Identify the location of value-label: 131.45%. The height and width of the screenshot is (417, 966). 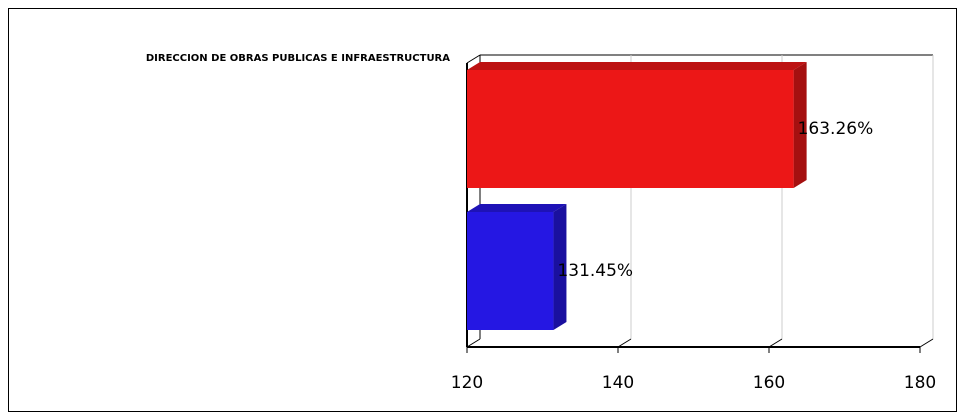
(595, 271).